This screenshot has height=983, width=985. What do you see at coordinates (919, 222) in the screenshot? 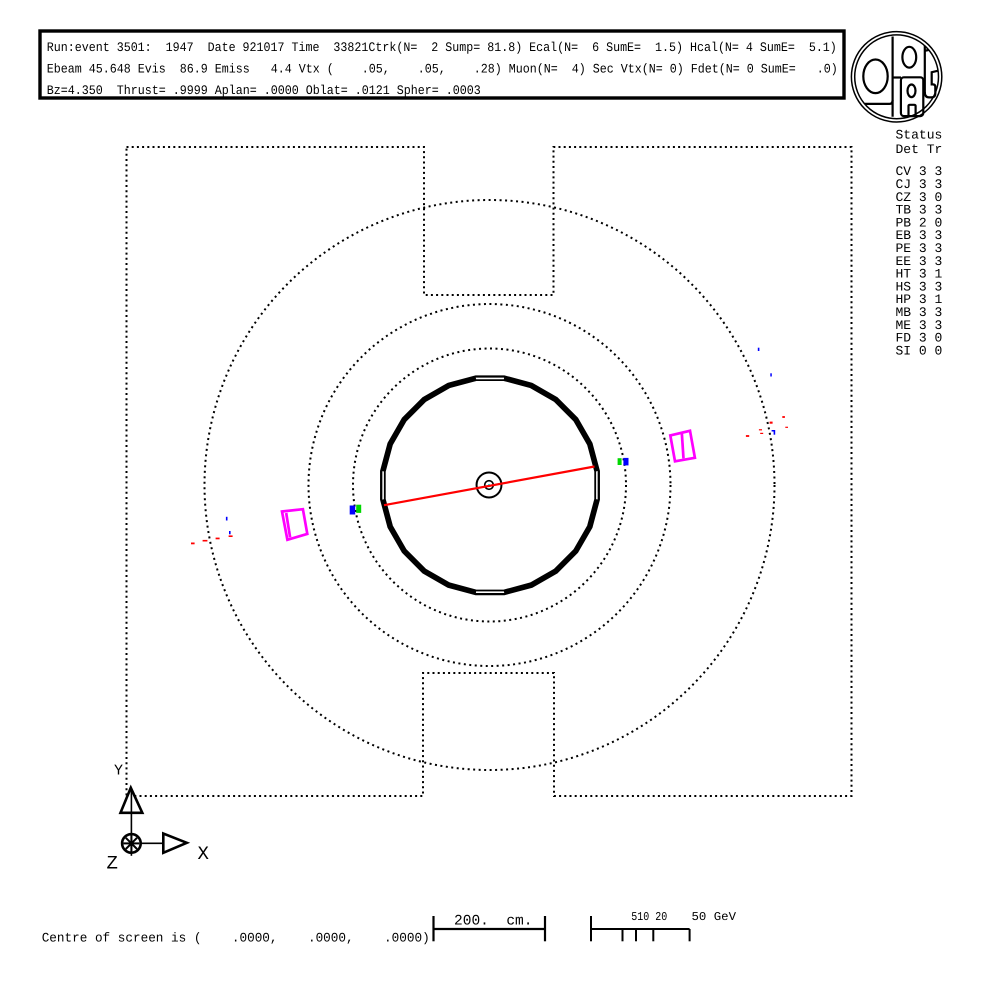
I see `svg-text: PB 2 0` at bounding box center [919, 222].